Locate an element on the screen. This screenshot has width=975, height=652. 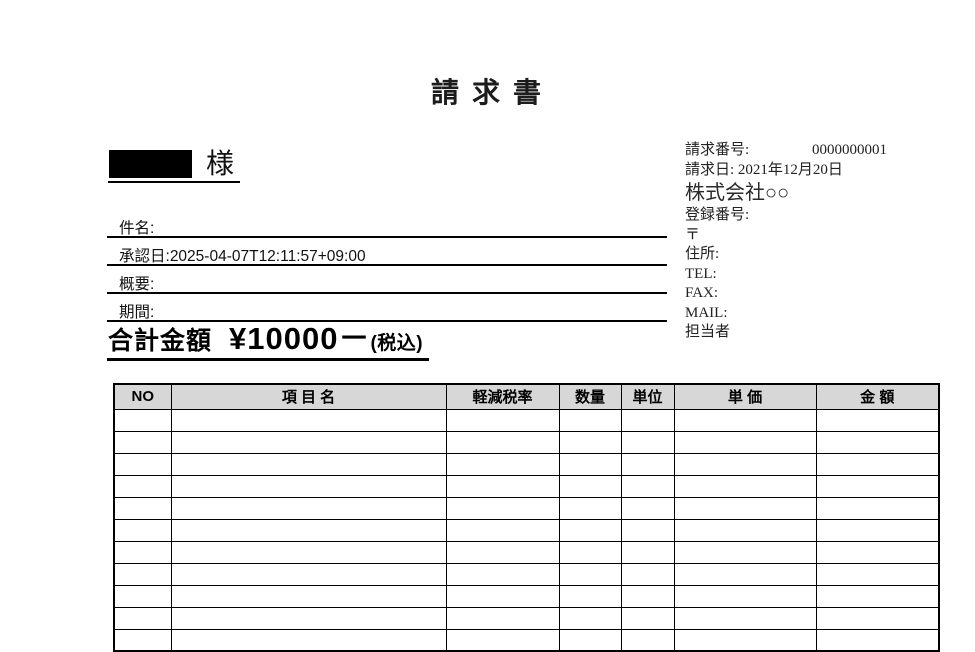
col-header-reduced-tax-rate: 軽減税率 is located at coordinates (502, 396).